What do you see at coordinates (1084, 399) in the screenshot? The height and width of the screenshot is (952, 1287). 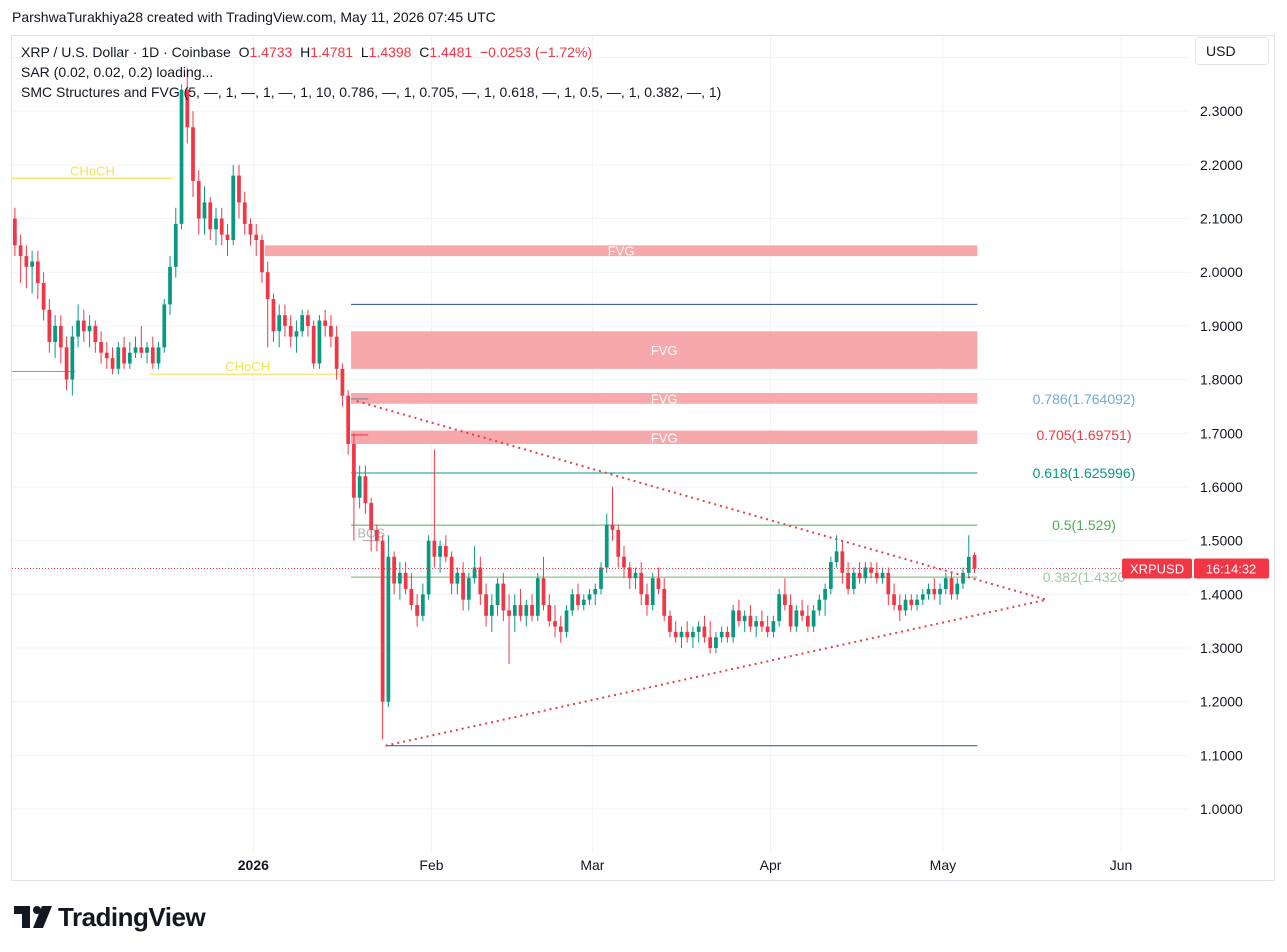 I see `fib-label: 0.786(1.764092)` at bounding box center [1084, 399].